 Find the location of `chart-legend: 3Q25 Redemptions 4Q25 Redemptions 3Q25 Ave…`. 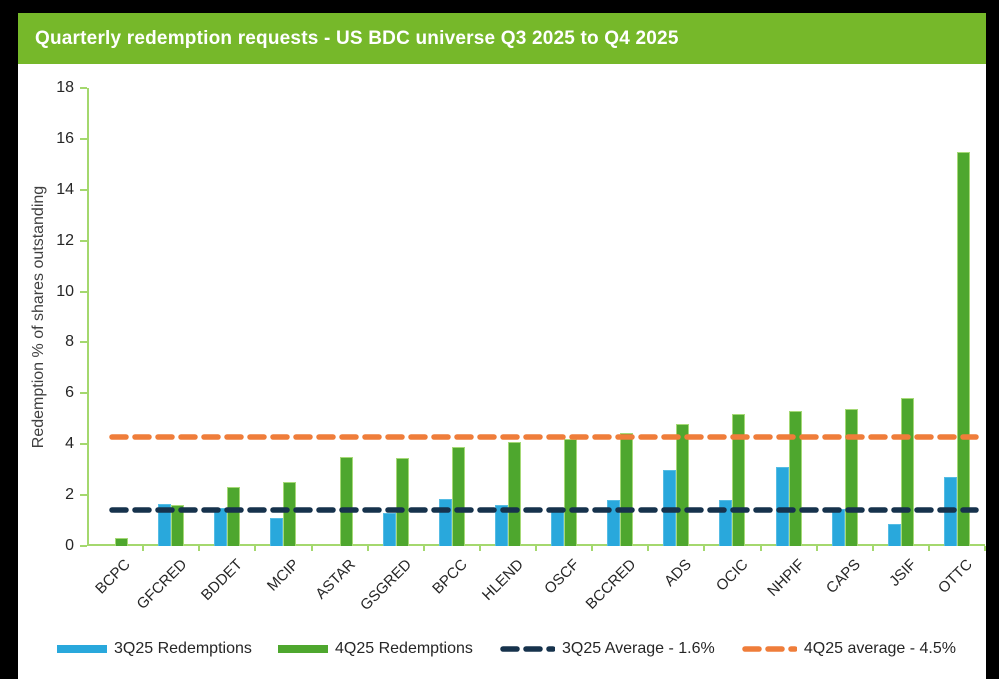

chart-legend: 3Q25 Redemptions 4Q25 Redemptions 3Q25 Ave… is located at coordinates (502, 649).